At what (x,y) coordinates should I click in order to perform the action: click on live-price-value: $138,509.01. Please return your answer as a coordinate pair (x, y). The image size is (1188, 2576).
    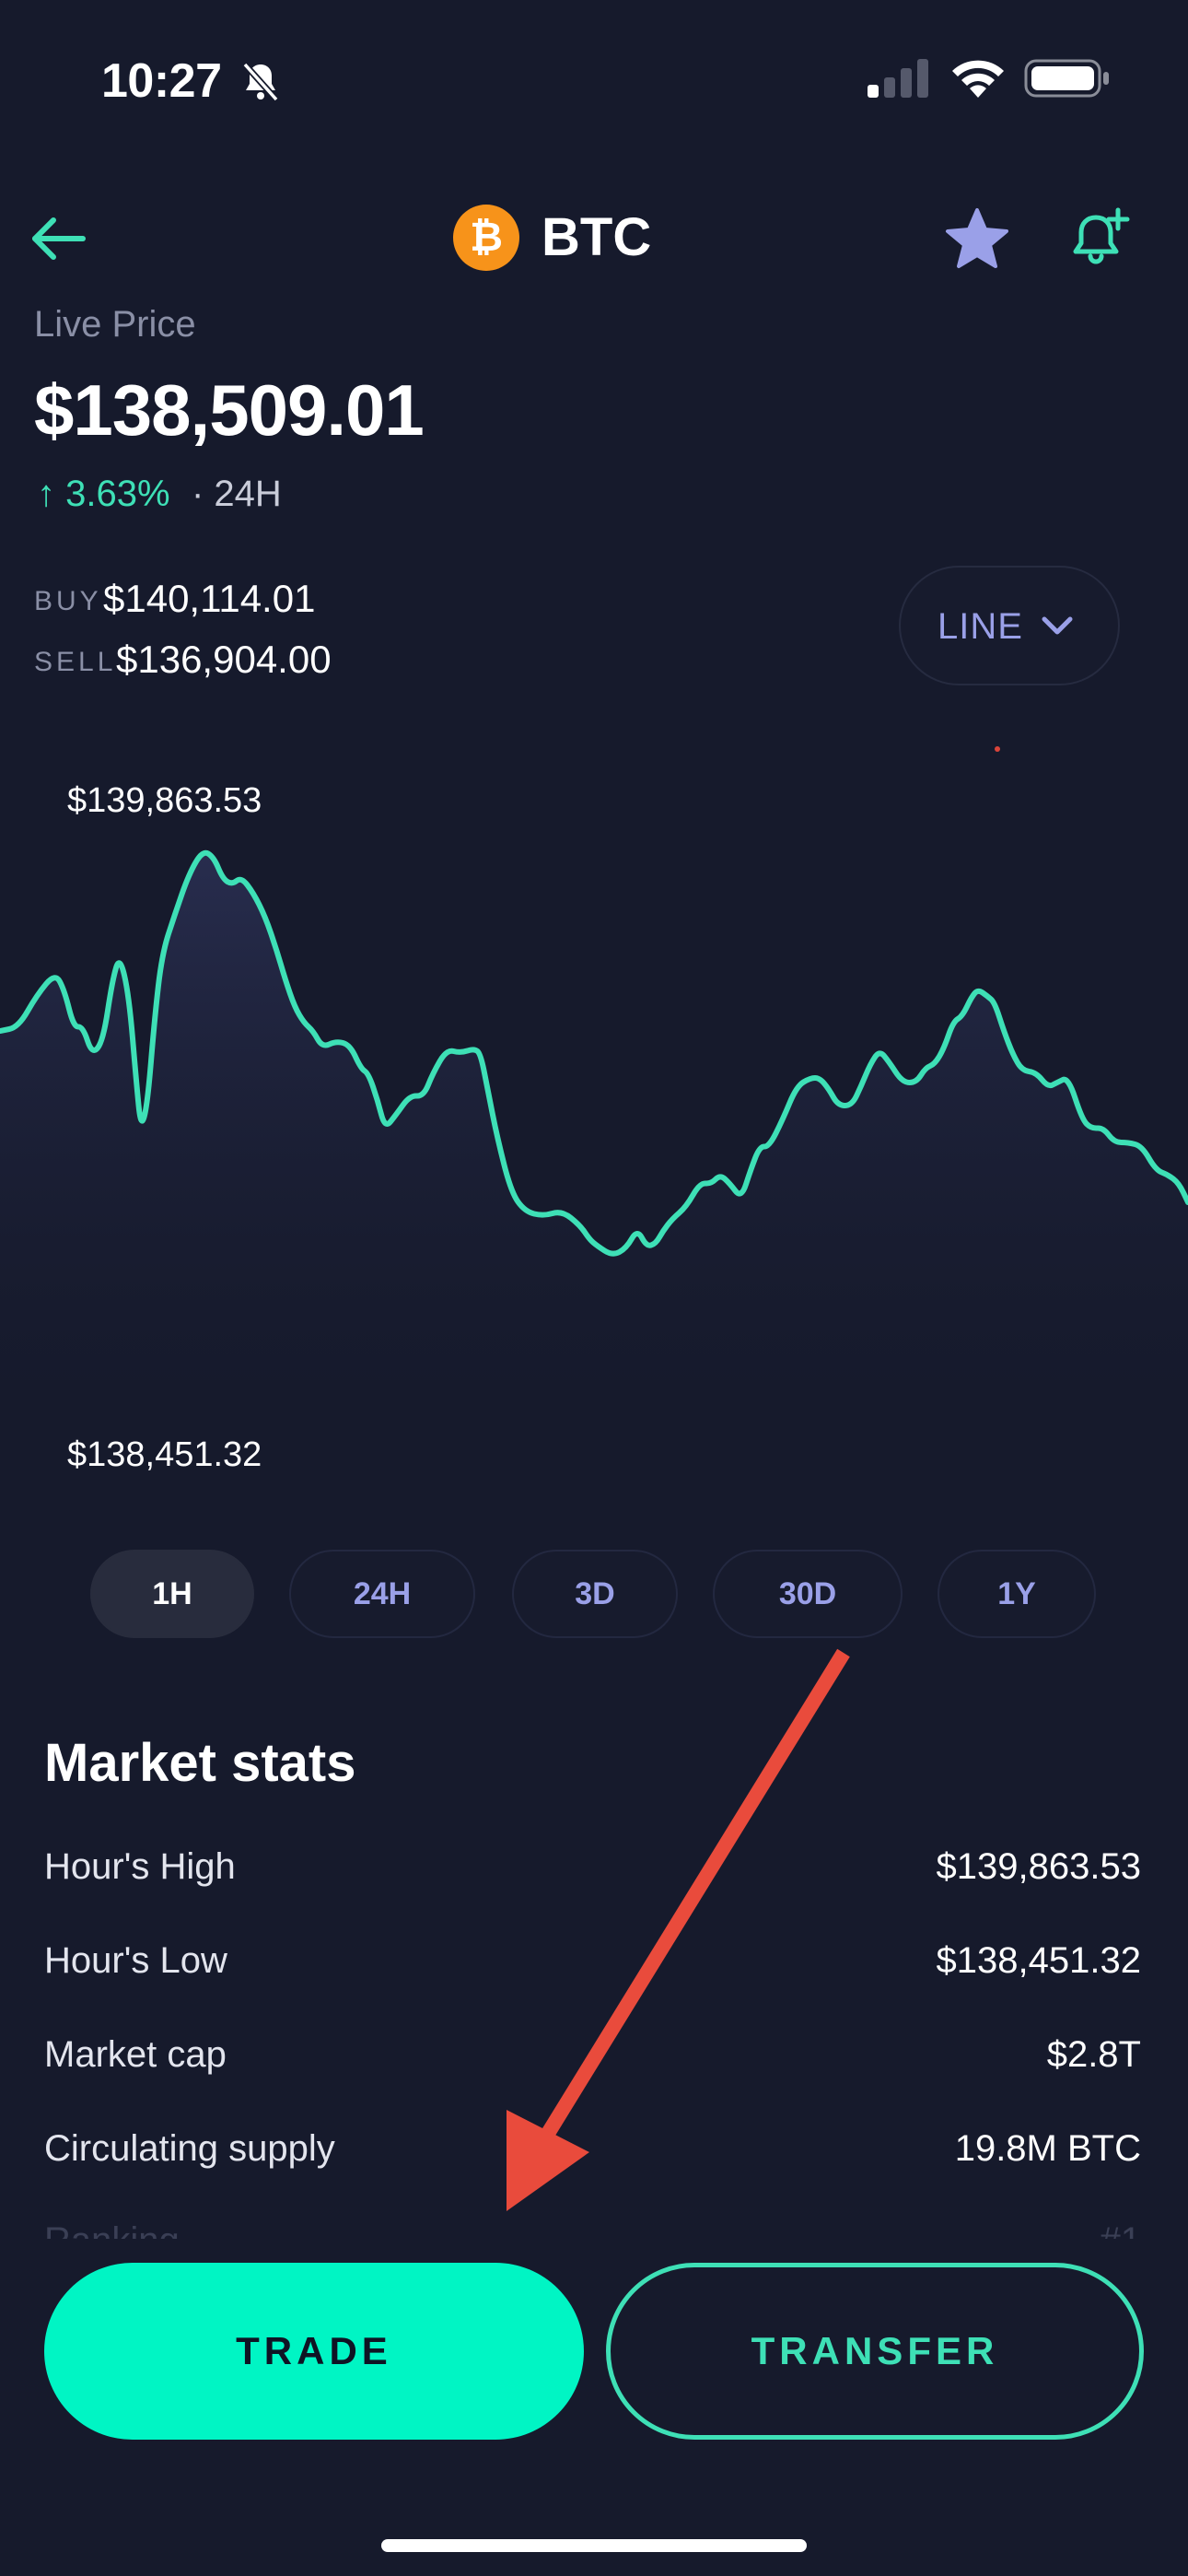
    Looking at the image, I should click on (230, 410).